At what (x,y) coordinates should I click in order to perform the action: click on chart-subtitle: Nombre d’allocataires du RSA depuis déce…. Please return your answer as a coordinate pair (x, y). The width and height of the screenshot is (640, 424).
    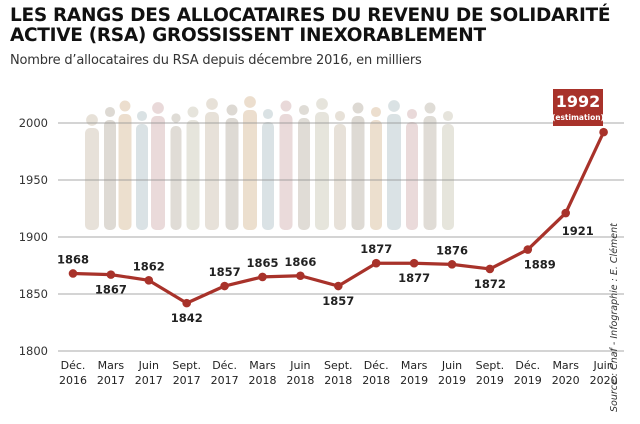
    Looking at the image, I should click on (216, 60).